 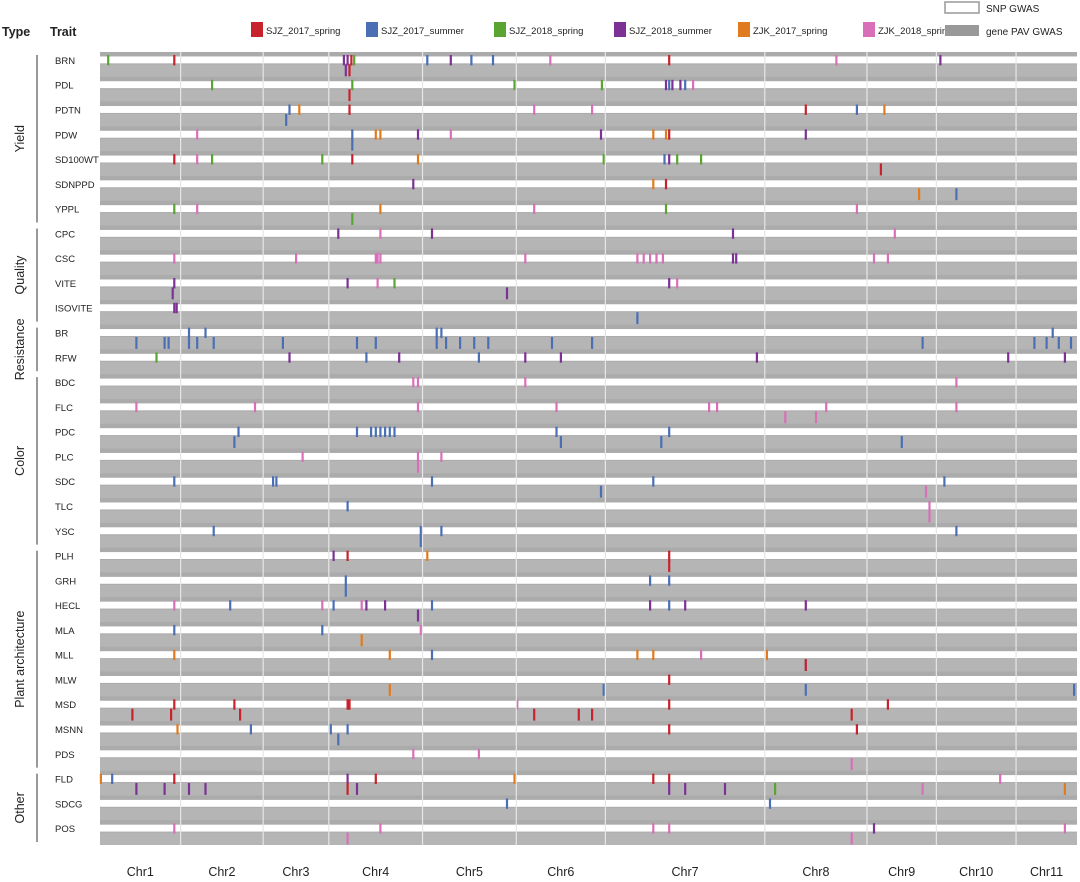 I want to click on pav-track-mll, so click(x=588, y=665).